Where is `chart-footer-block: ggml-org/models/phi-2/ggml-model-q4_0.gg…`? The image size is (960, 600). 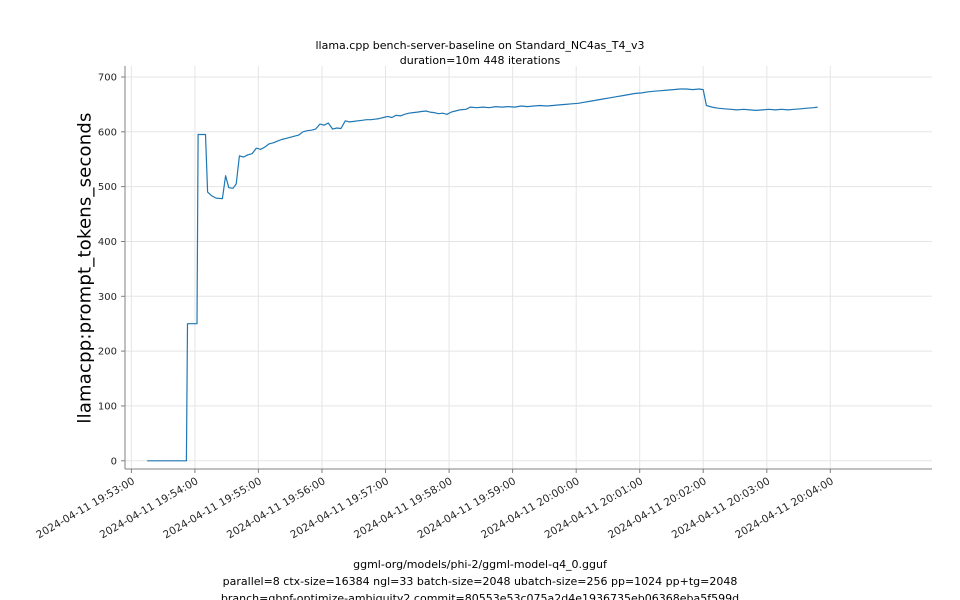 chart-footer-block: ggml-org/models/phi-2/ggml-model-q4_0.gg… is located at coordinates (480, 578).